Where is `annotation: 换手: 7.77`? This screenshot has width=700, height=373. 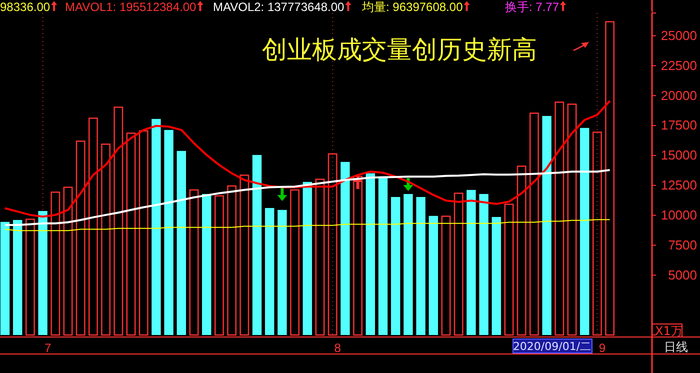 annotation: 换手: 7.77 is located at coordinates (532, 7).